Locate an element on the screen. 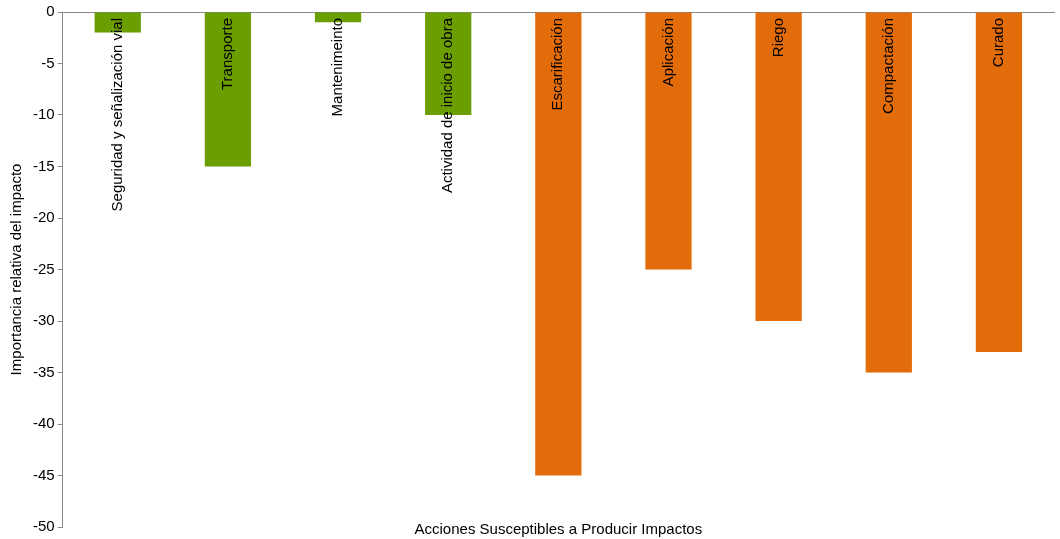 Image resolution: width=1060 pixels, height=539 pixels. y-tick-label: -15 is located at coordinates (43, 165).